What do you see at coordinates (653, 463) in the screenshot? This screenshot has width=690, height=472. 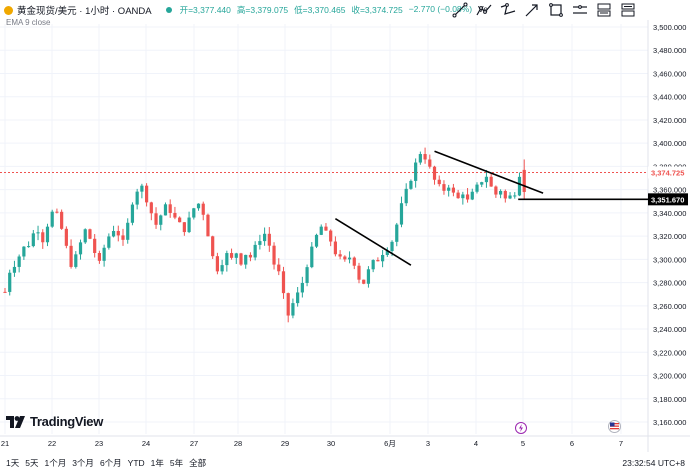 I see `clock-readout: 23:32:54 UTC+8` at bounding box center [653, 463].